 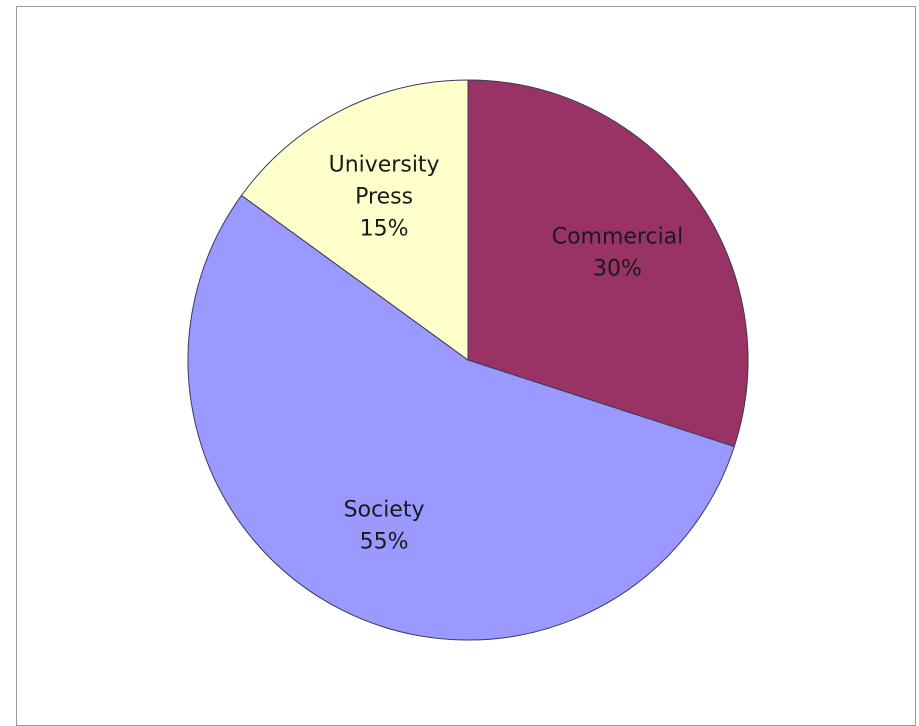 I want to click on pie-label-name: Commercial, so click(x=618, y=236).